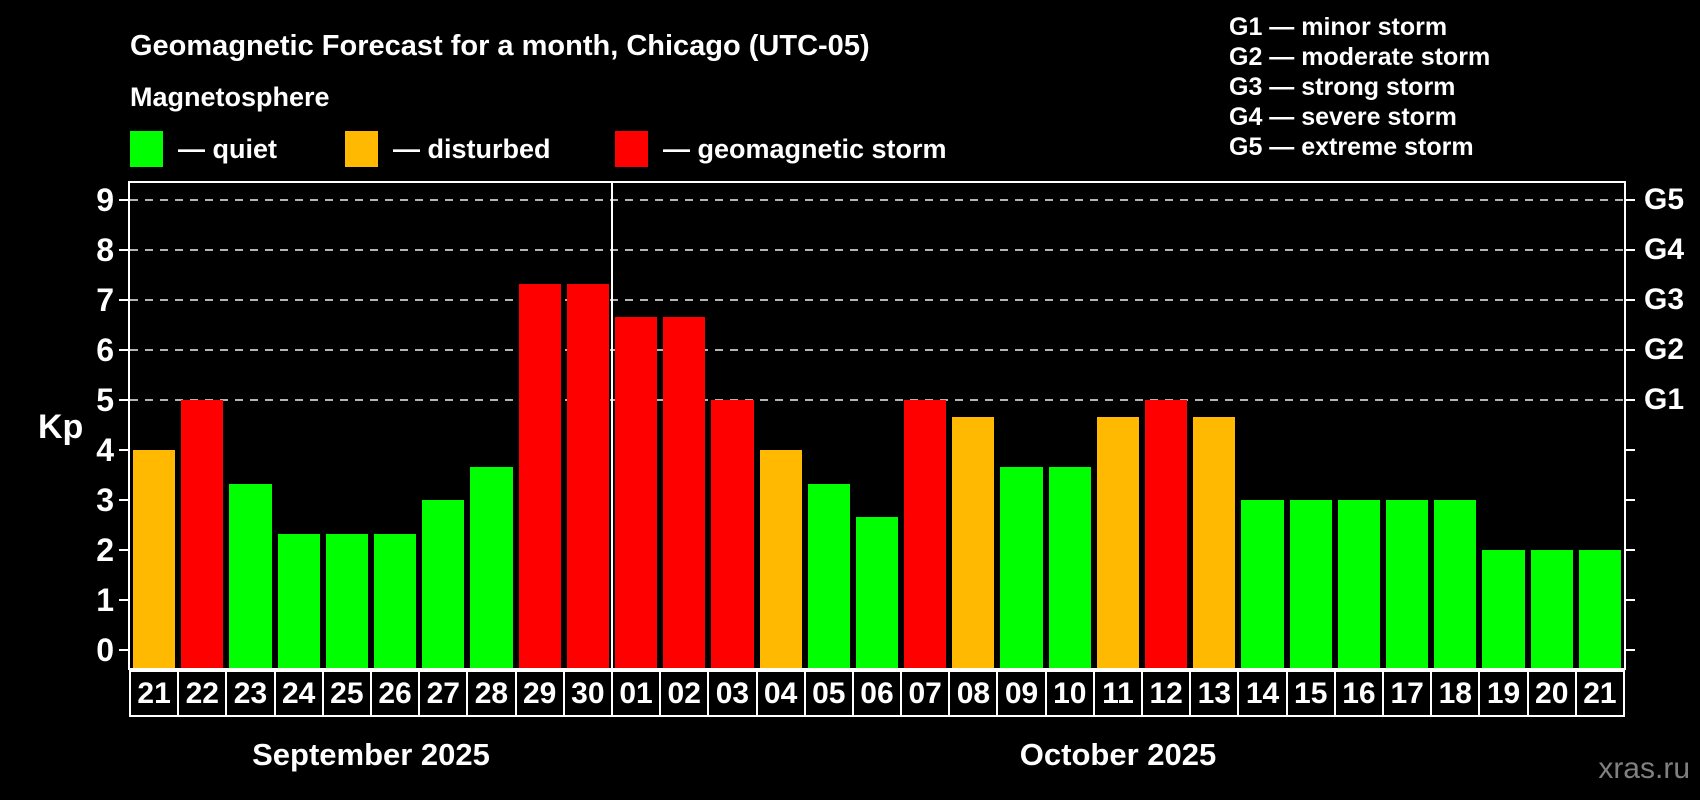 Image resolution: width=1700 pixels, height=800 pixels. What do you see at coordinates (105, 350) in the screenshot?
I see `y-tick-label-6: 6` at bounding box center [105, 350].